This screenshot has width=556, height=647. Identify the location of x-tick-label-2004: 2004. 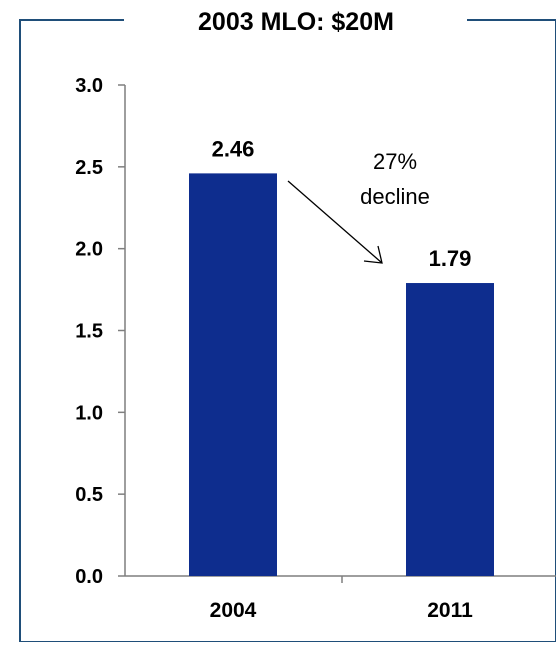
(233, 610).